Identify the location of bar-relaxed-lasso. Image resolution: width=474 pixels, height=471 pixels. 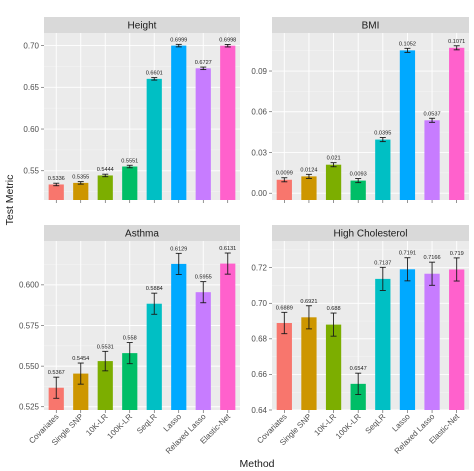
(432, 341).